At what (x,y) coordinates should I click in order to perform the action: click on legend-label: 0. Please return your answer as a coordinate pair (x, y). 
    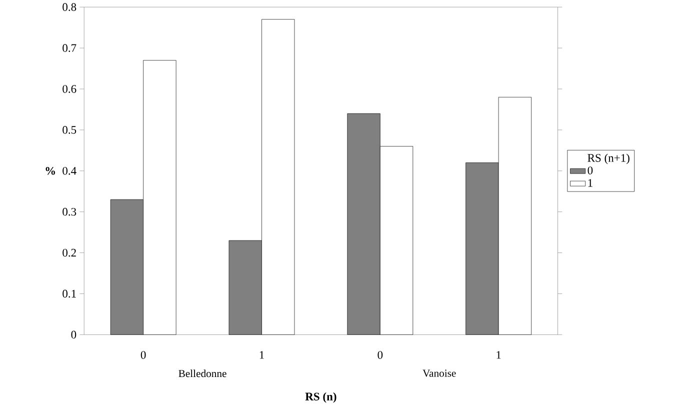
    Looking at the image, I should click on (590, 170).